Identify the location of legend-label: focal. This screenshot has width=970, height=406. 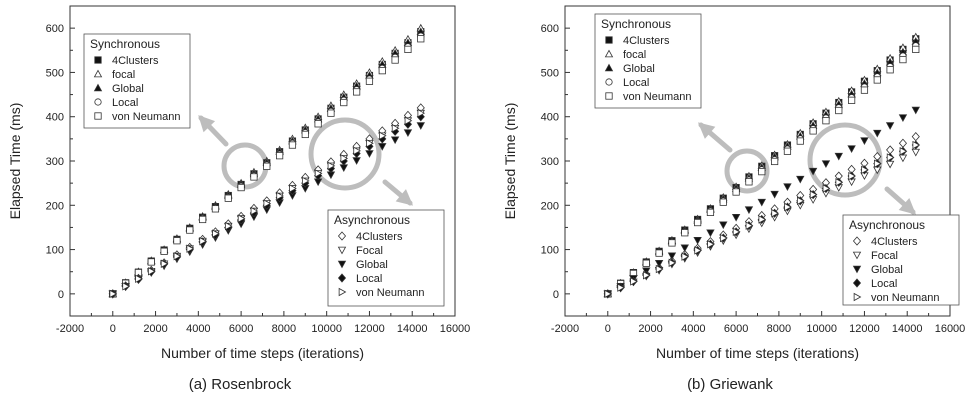
(123, 75).